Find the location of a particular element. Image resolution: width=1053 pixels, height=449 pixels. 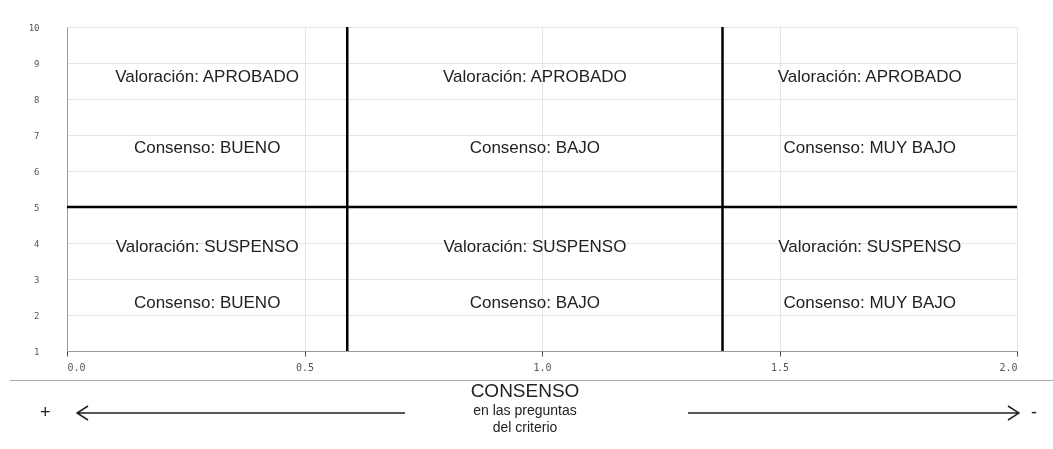

y-tick-label: 4 is located at coordinates (37, 243).